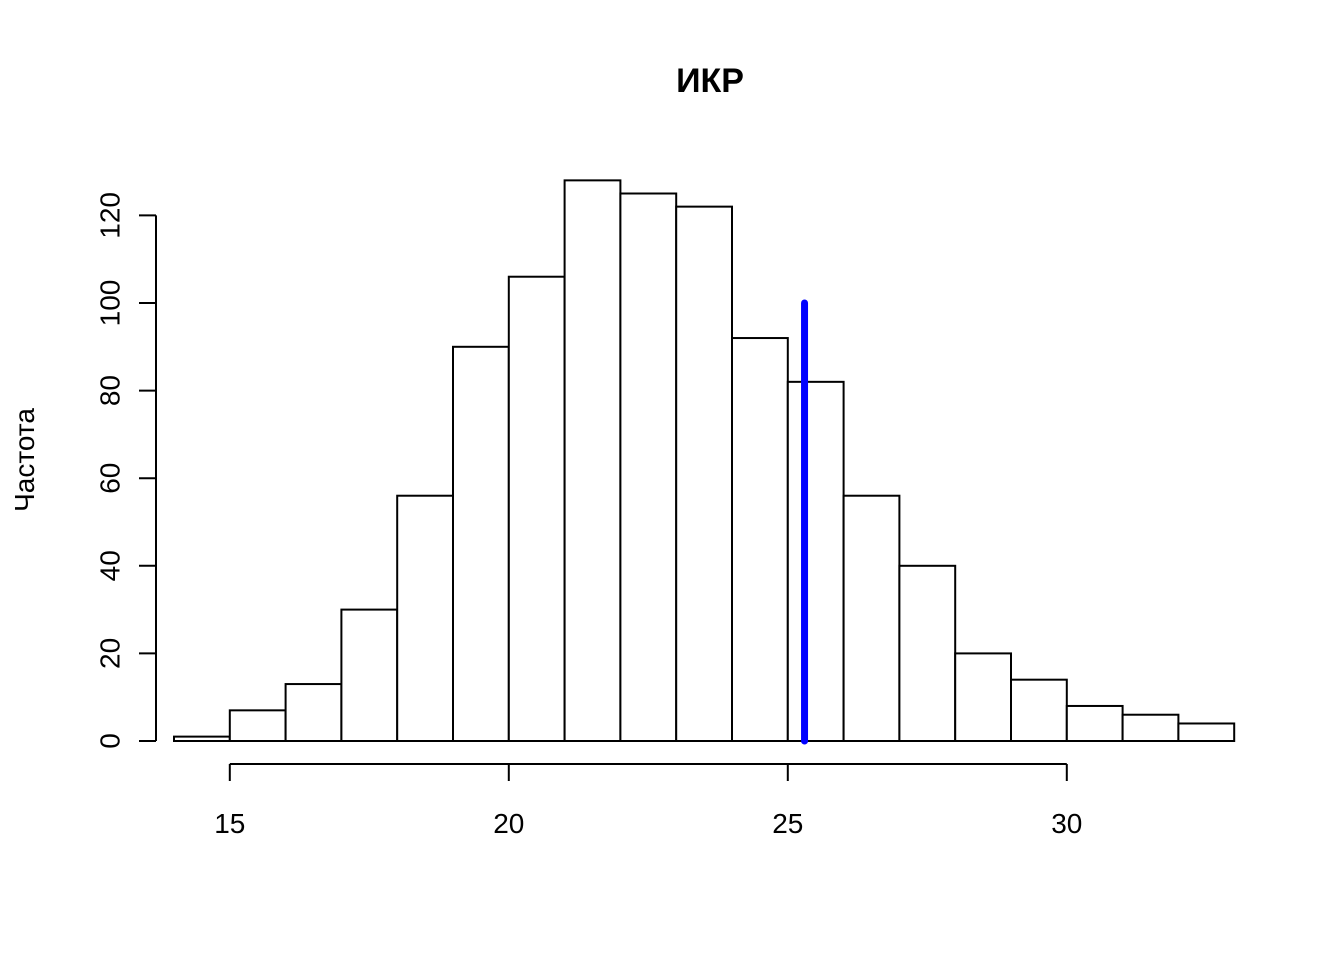 The height and width of the screenshot is (960, 1344). What do you see at coordinates (110, 653) in the screenshot?
I see `y-tick-label: 20` at bounding box center [110, 653].